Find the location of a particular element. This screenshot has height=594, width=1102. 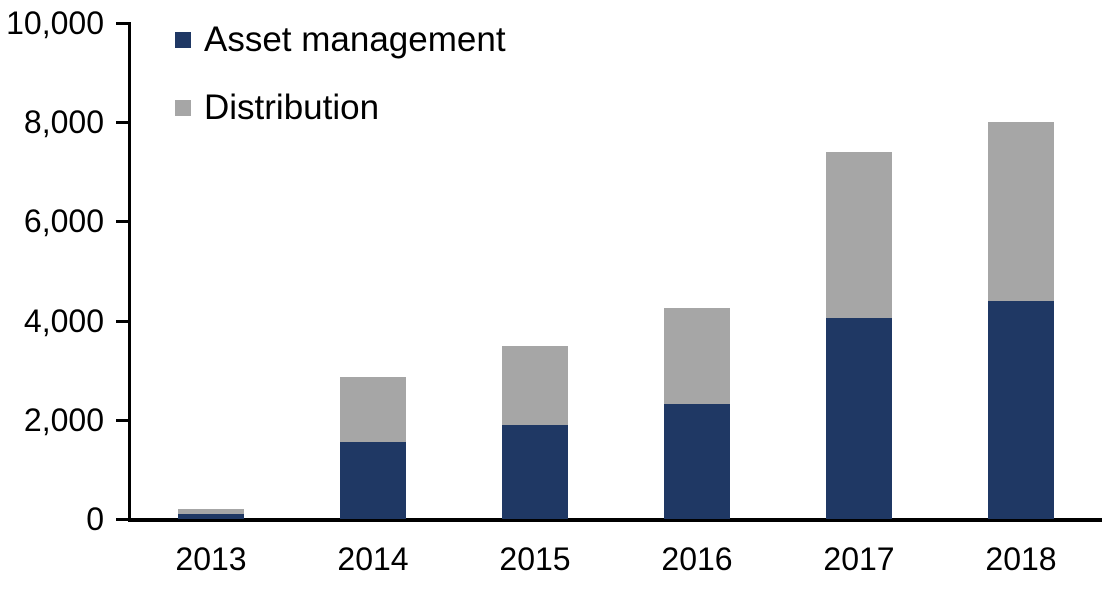

bar-segment-asset-management-2015 is located at coordinates (535, 472).